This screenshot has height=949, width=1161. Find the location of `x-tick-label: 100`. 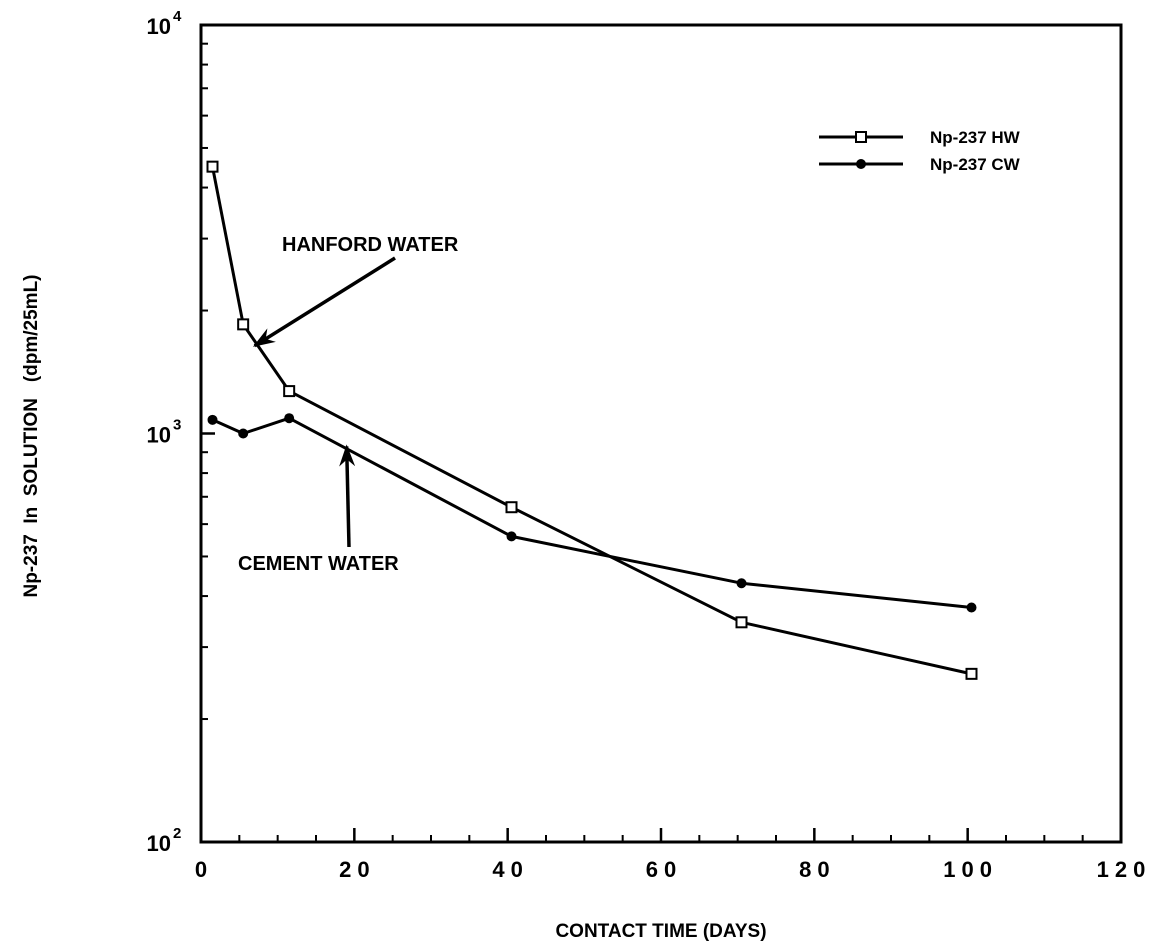

x-tick-label: 100 is located at coordinates (970, 869).